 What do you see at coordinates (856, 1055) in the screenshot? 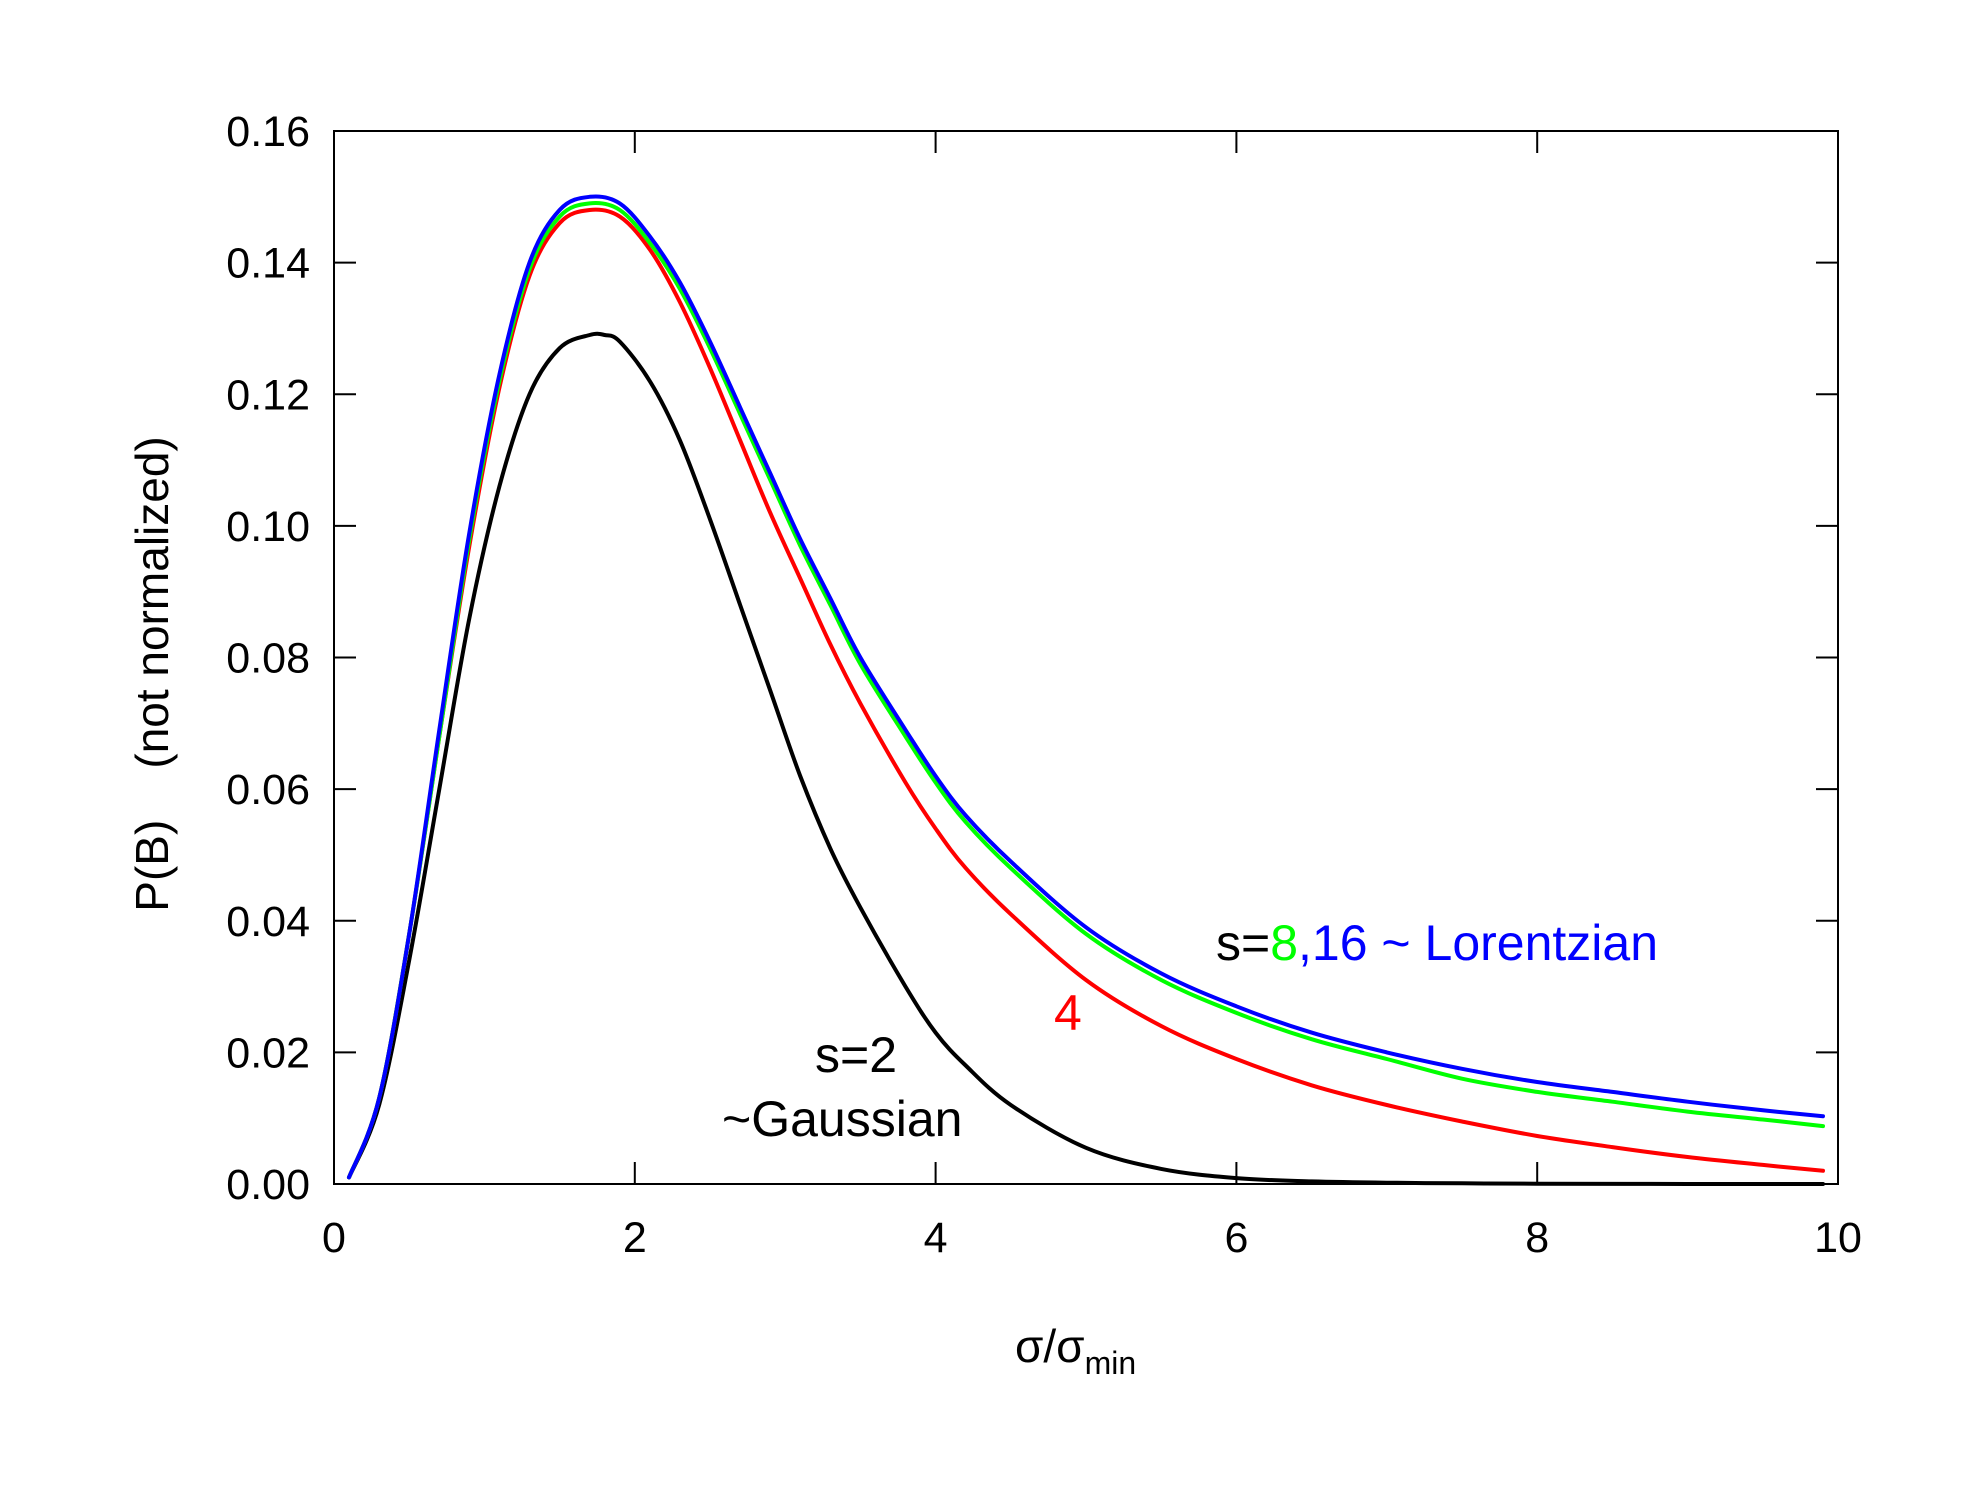
I see `annotation-s2-line1: s=2` at bounding box center [856, 1055].